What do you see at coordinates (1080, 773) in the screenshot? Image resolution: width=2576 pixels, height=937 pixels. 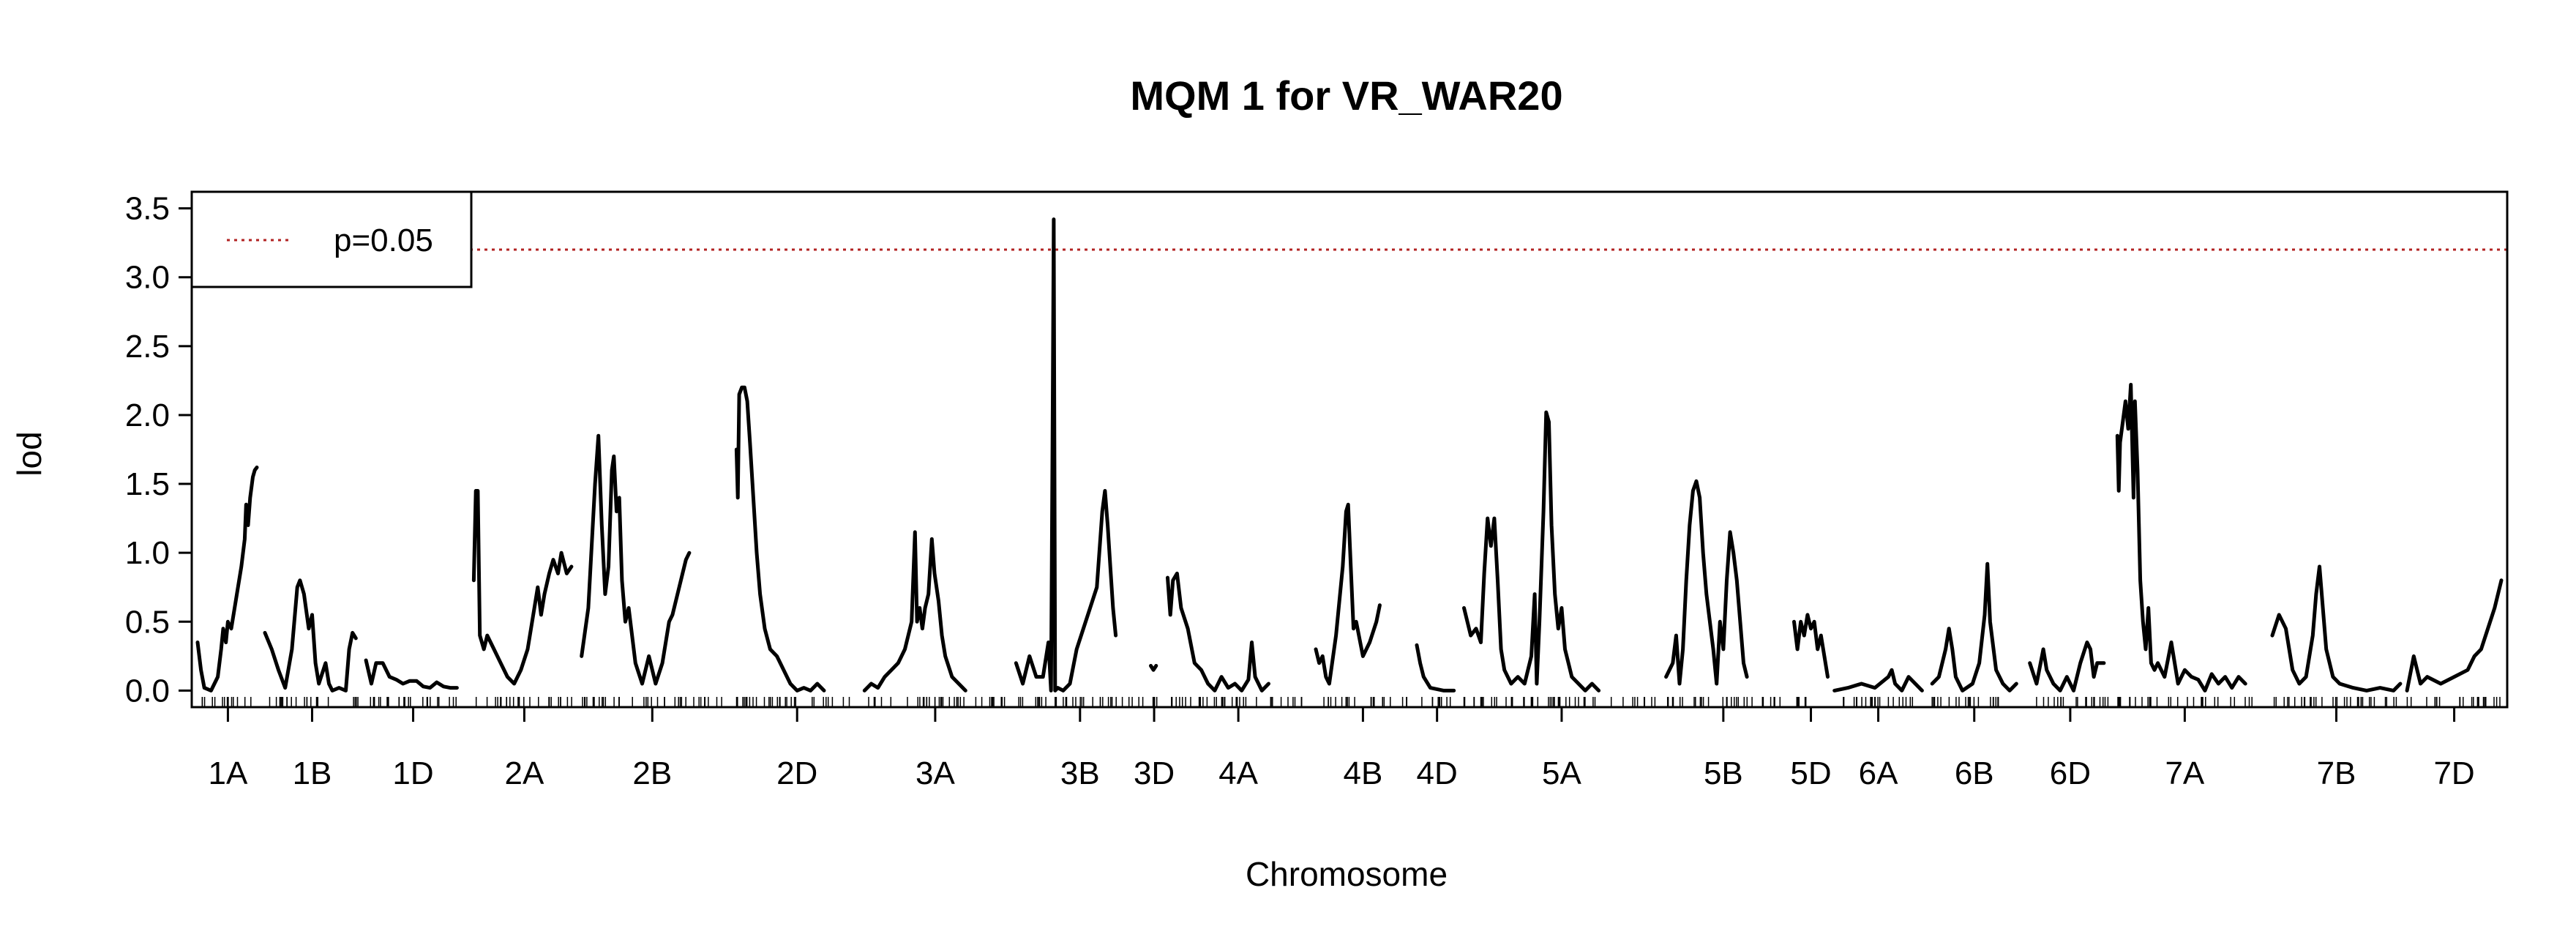 I see `chromosome-label-3B: 3B` at bounding box center [1080, 773].